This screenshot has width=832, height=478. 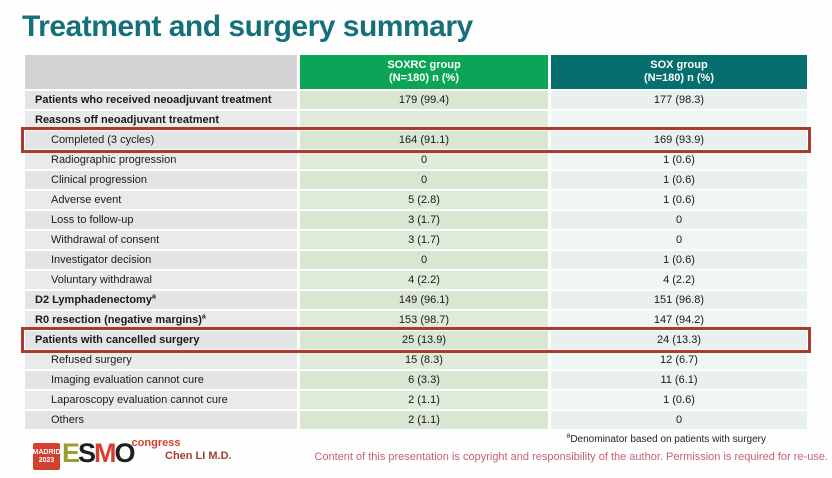 What do you see at coordinates (161, 340) in the screenshot?
I see `row-label: Patients with cancelled surgery` at bounding box center [161, 340].